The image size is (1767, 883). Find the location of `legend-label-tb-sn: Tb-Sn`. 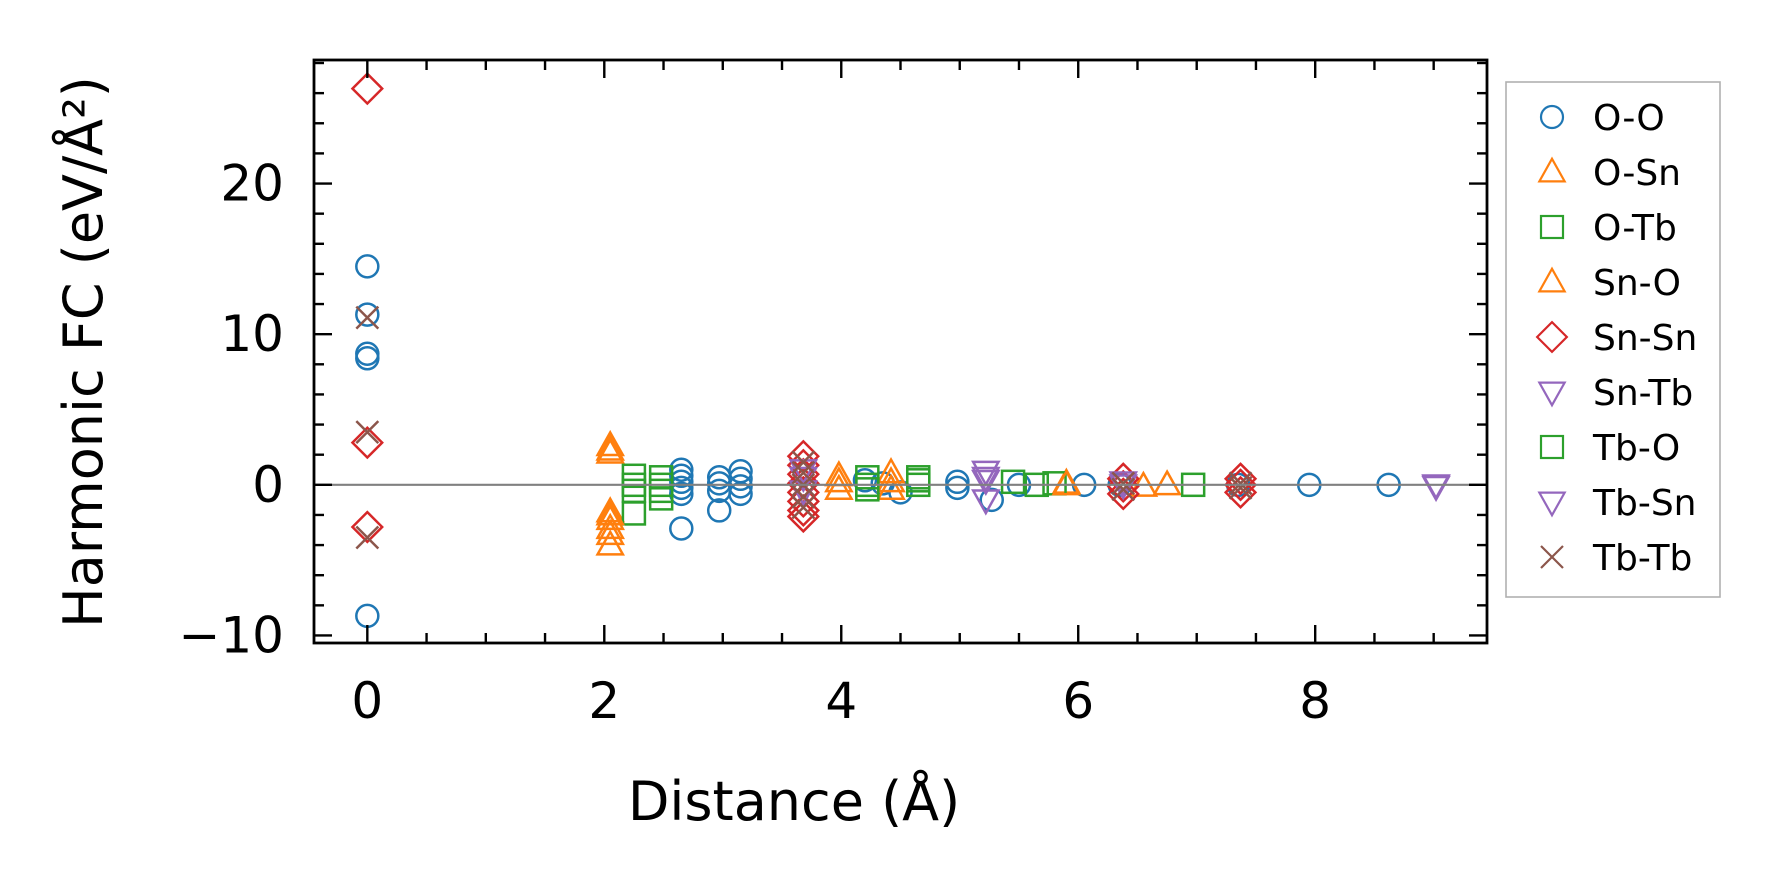

legend-label-tb-sn: Tb-Sn is located at coordinates (1644, 503).